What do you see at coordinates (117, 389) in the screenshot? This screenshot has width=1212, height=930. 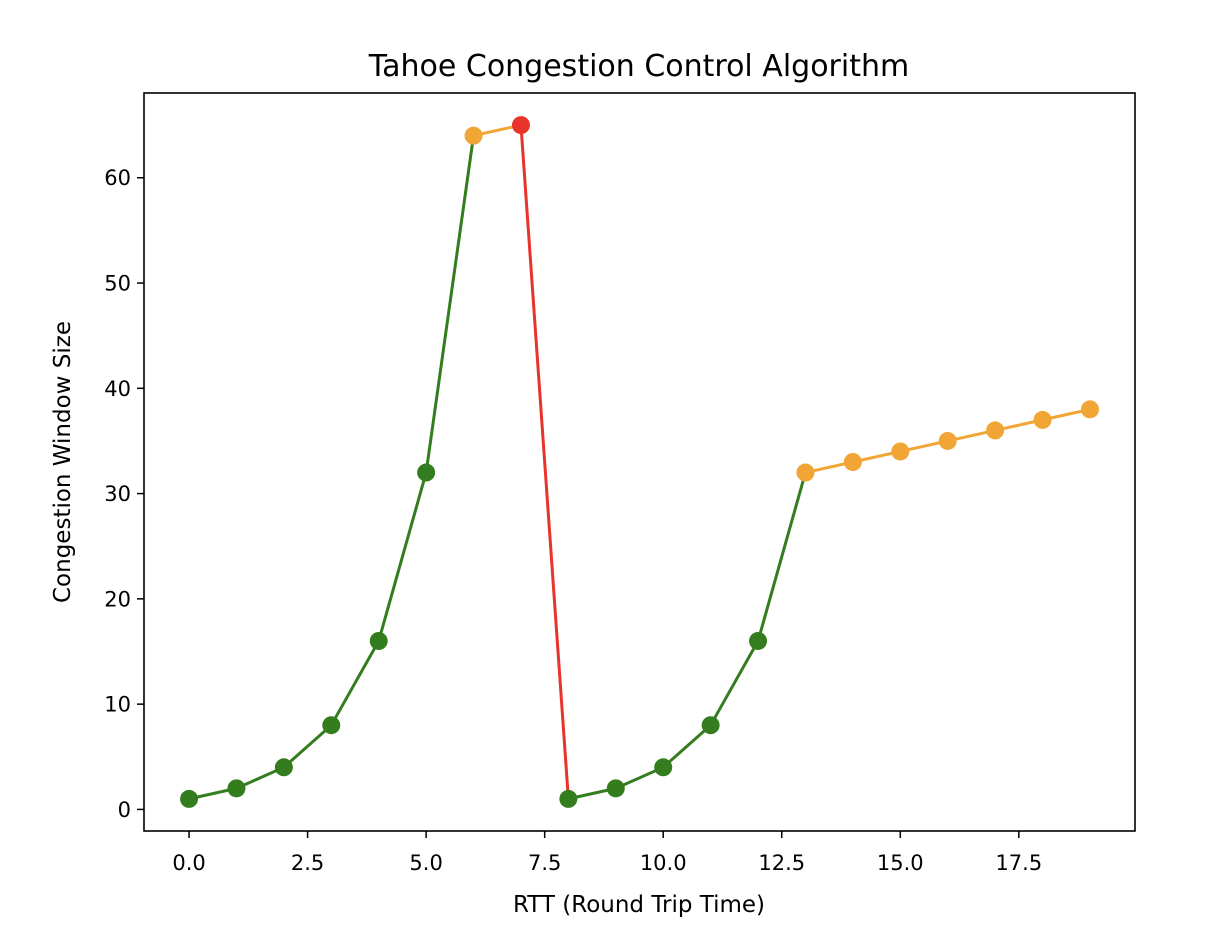 I see `y-tick-label: 40` at bounding box center [117, 389].